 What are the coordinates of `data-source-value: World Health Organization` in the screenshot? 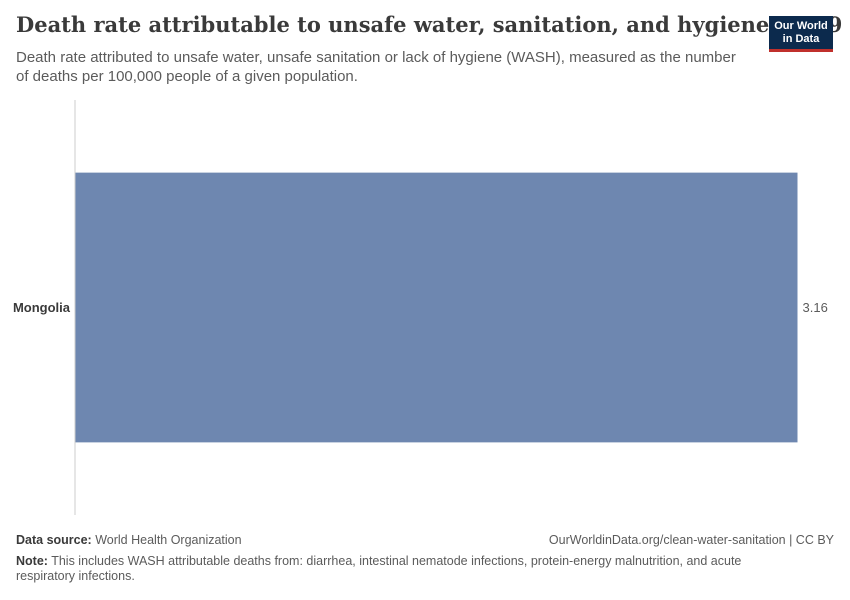 It's located at (168, 540).